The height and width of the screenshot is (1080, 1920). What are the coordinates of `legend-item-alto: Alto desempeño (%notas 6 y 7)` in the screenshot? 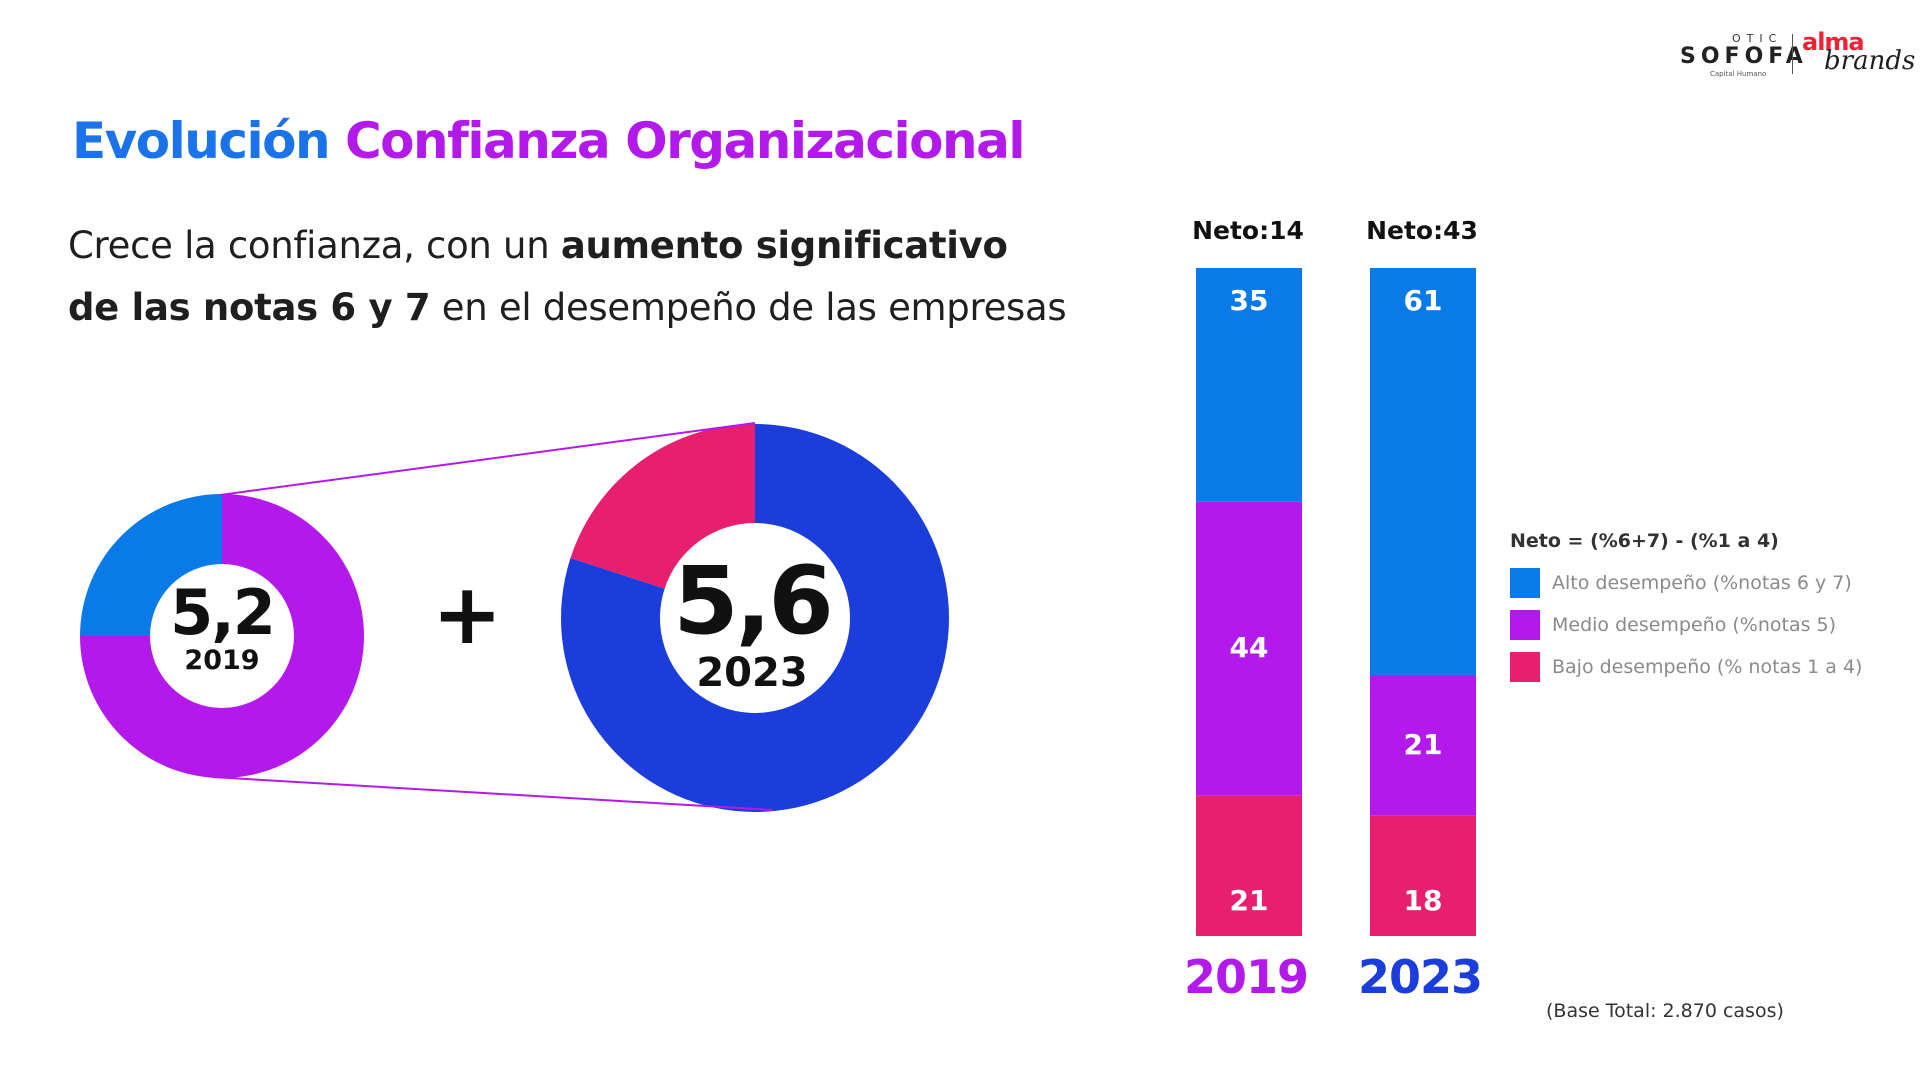 It's located at (1686, 583).